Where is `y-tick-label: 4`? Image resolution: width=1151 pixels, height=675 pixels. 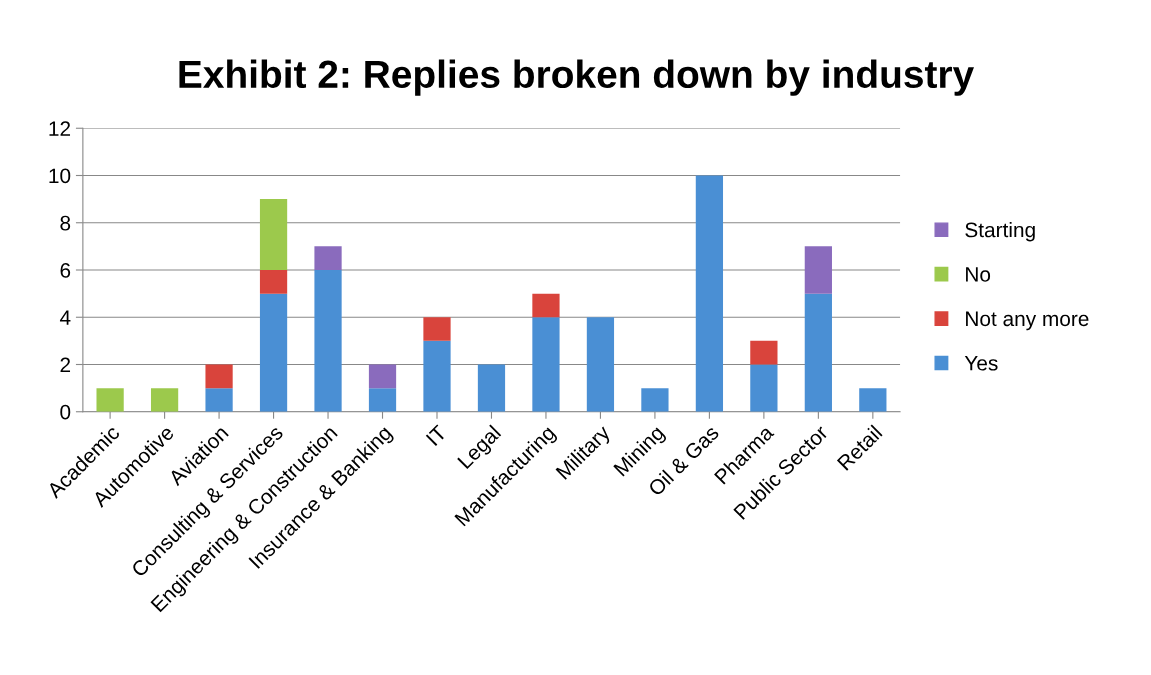
y-tick-label: 4 is located at coordinates (65, 317).